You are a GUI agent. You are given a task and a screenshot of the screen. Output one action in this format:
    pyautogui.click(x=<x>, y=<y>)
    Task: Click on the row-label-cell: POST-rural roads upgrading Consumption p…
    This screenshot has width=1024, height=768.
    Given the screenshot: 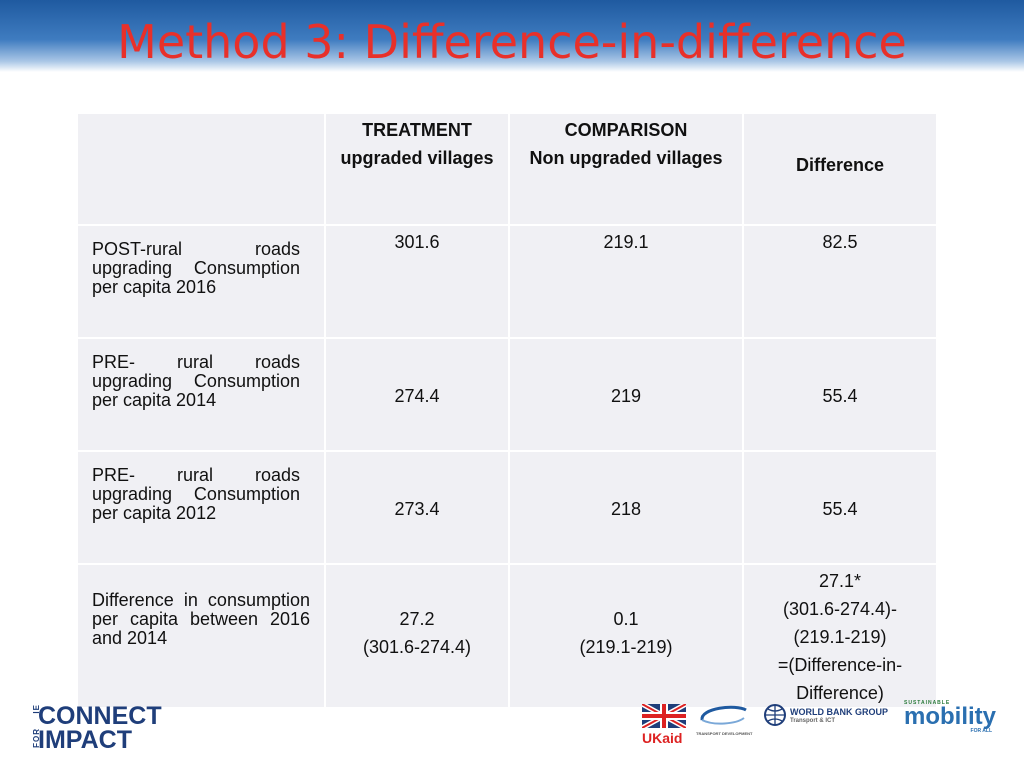 What is the action you would take?
    pyautogui.click(x=201, y=281)
    